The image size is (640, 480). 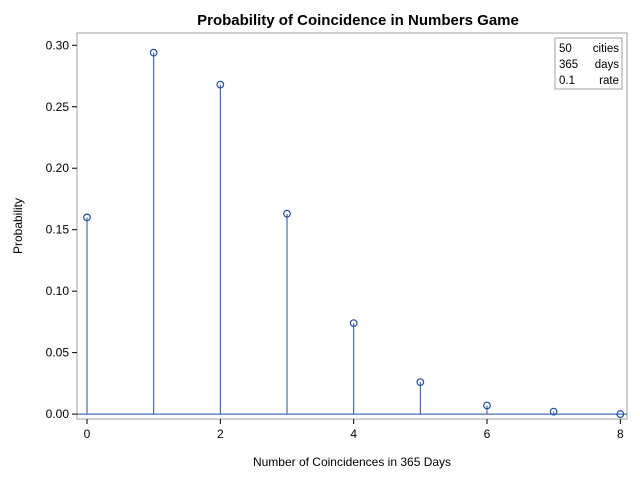 I want to click on y-tick-label: 0.05, so click(x=58, y=353).